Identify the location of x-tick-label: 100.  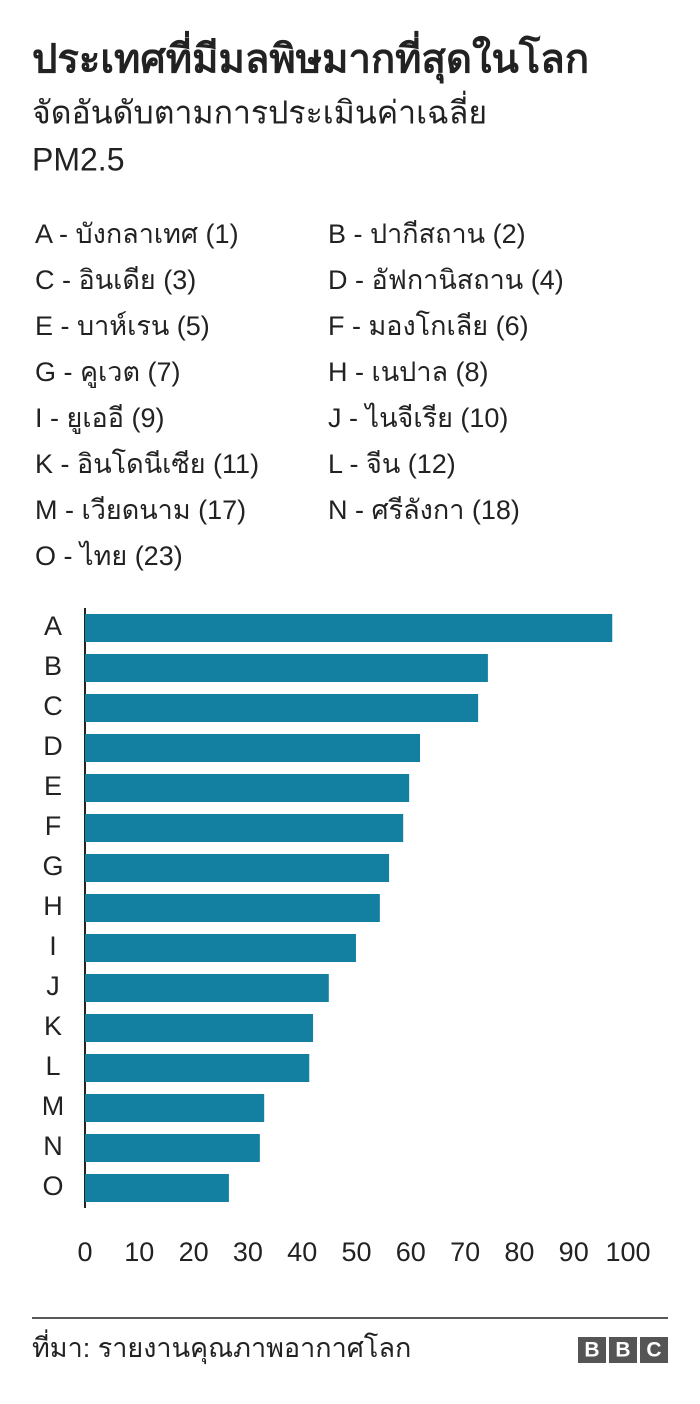
(627, 1252).